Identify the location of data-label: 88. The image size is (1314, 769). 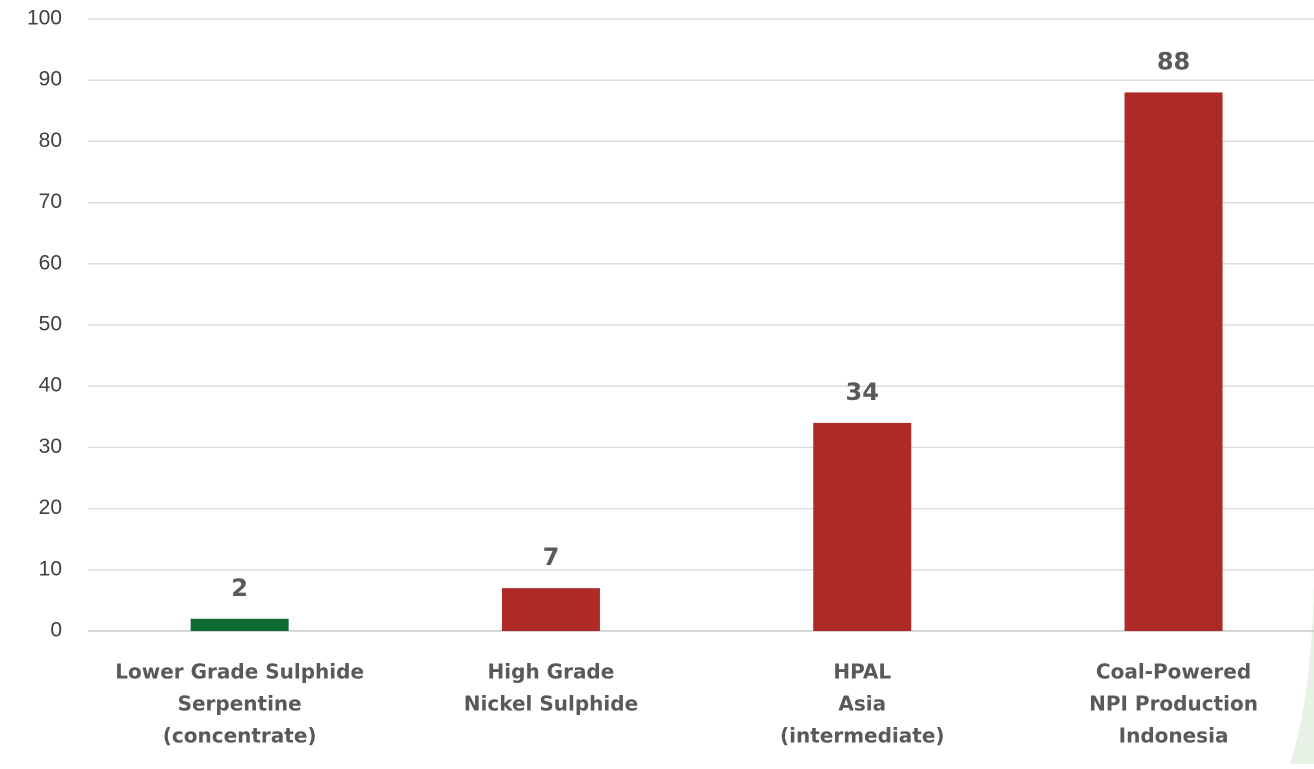
(1173, 61).